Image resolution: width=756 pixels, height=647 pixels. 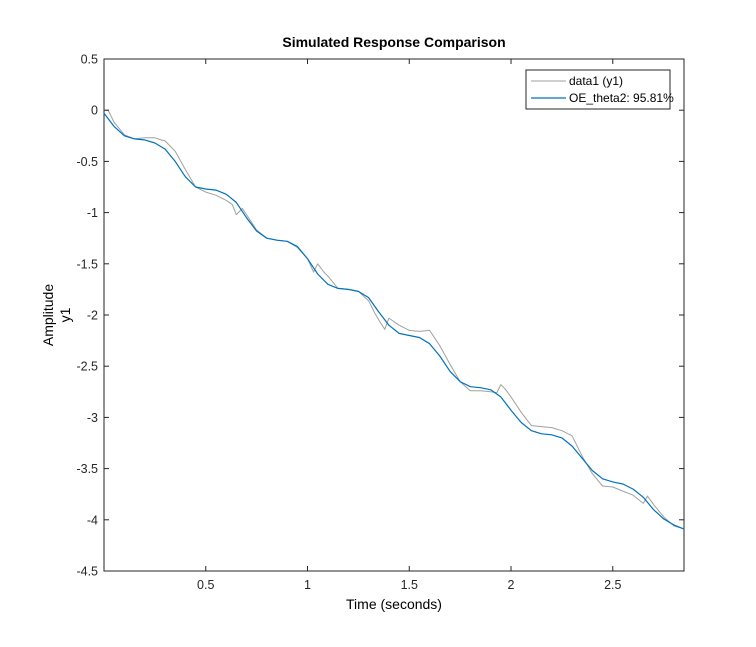 I want to click on x-axis-title: Time (seconds), so click(x=394, y=604).